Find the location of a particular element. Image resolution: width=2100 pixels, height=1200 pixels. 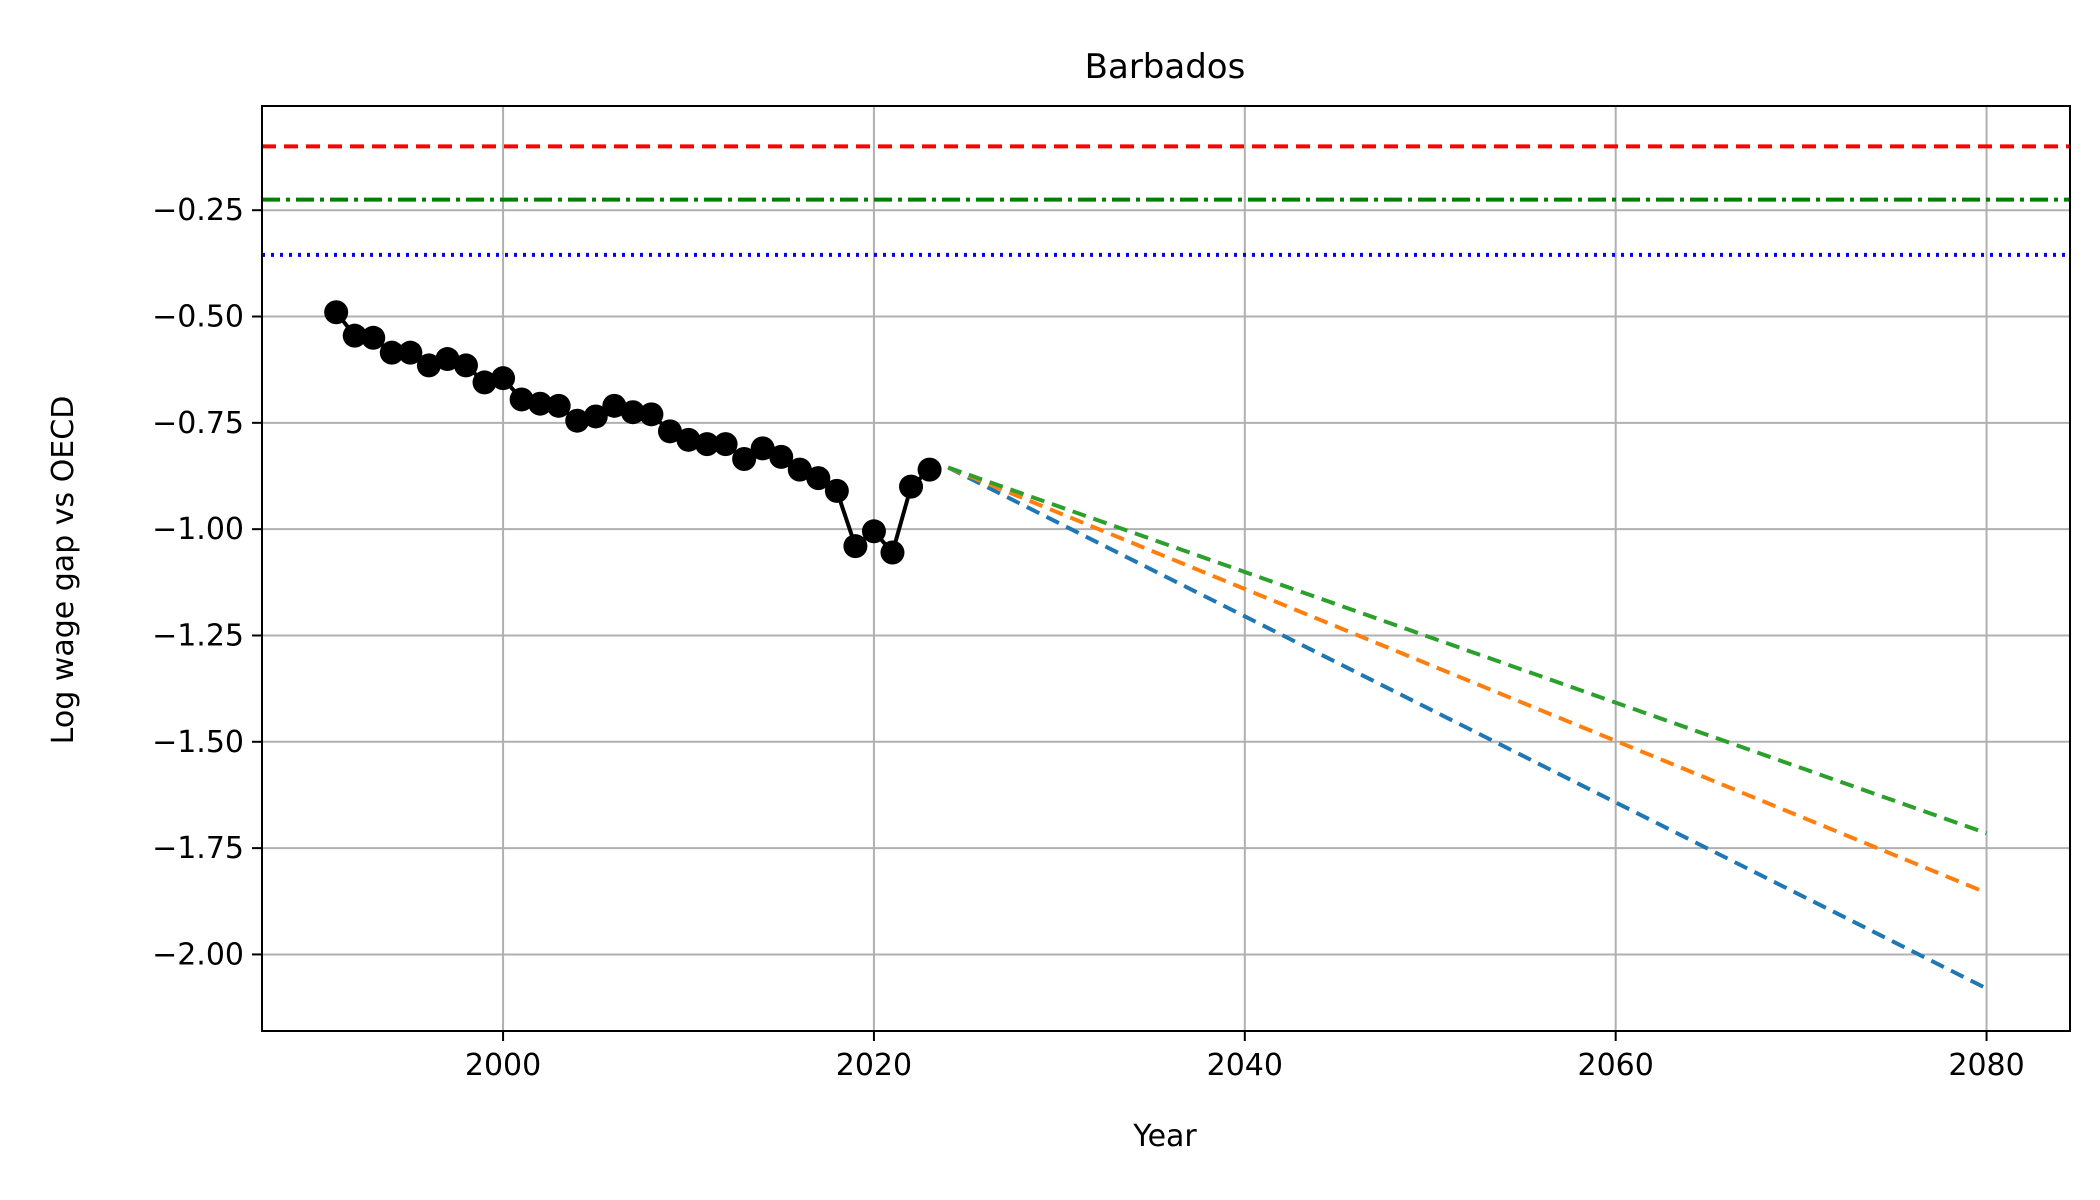

y-tick-label: −0.75 is located at coordinates (198, 423).